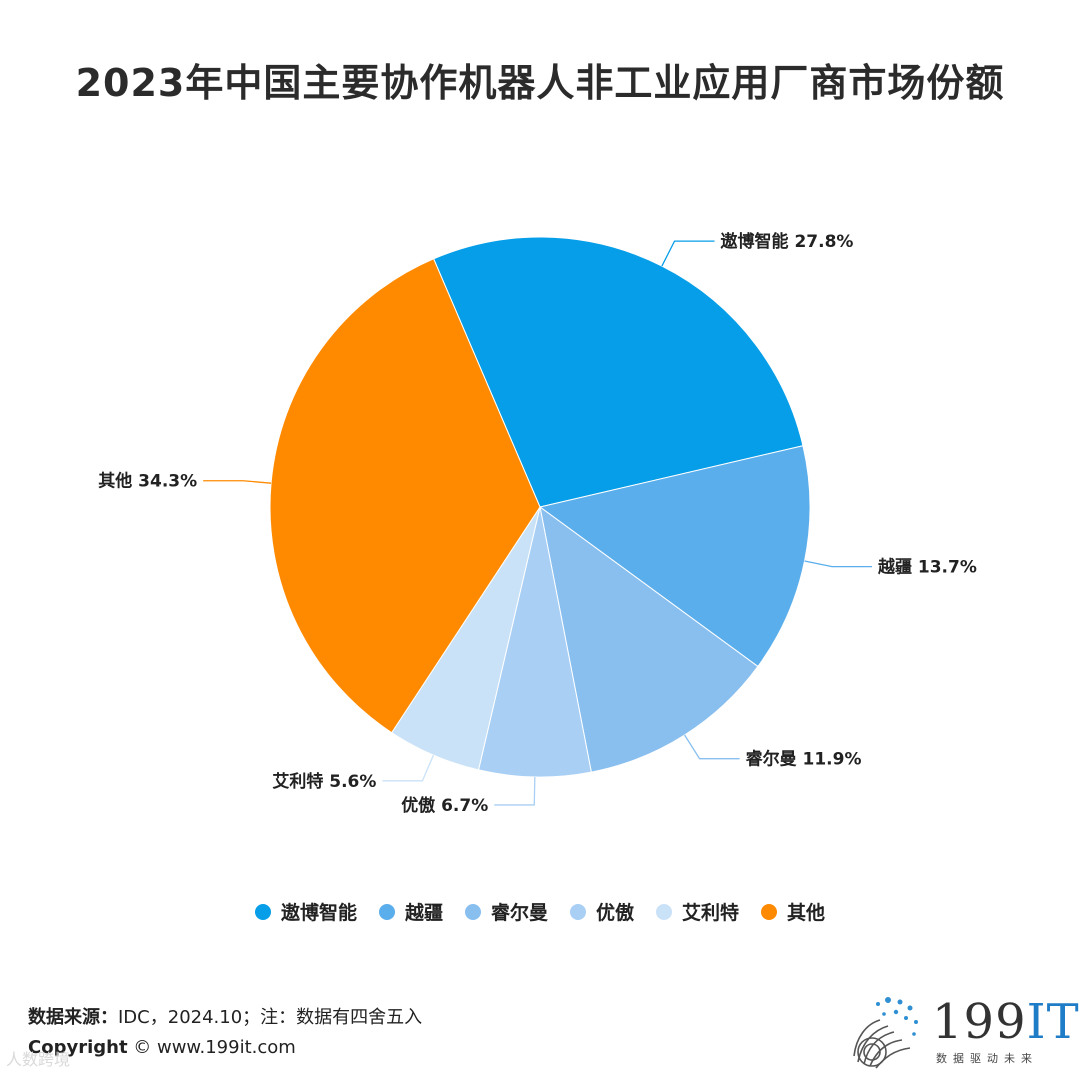 This screenshot has height=1080, width=1080. Describe the element at coordinates (987, 1058) in the screenshot. I see `brand-tagline: 数据驱动未来` at that location.